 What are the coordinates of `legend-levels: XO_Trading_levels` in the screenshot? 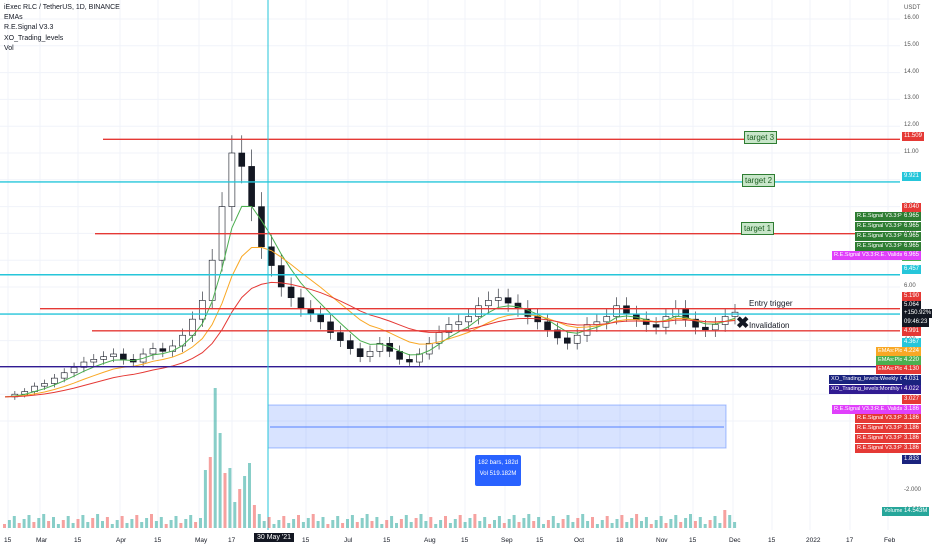 It's located at (34, 38).